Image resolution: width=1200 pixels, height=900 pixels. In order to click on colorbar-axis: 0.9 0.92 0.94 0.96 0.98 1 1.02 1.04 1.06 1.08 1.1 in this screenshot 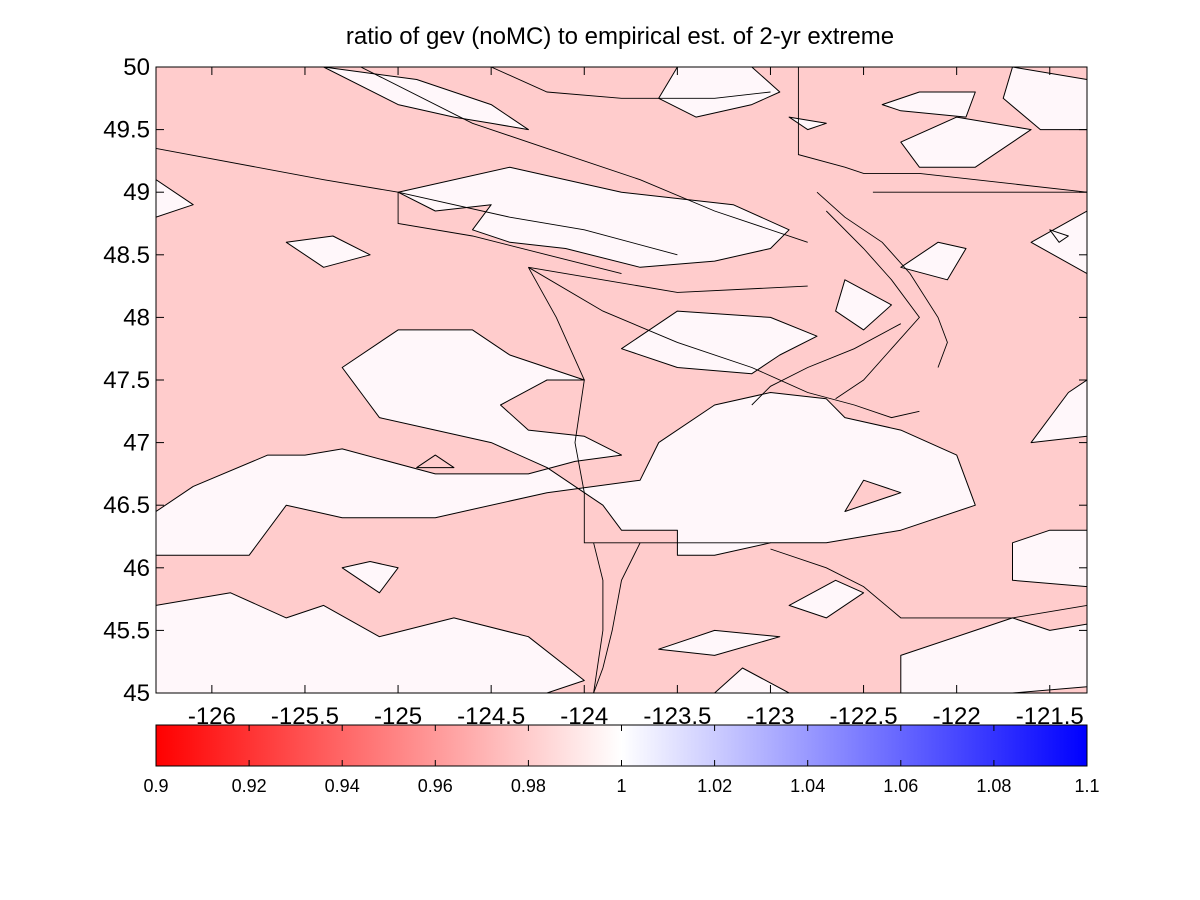, I will do `click(621, 760)`.